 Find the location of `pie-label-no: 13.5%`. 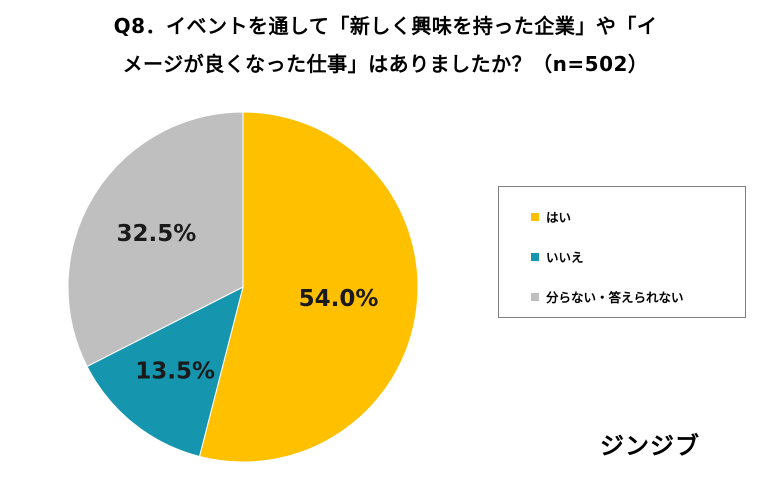

pie-label-no: 13.5% is located at coordinates (175, 372).